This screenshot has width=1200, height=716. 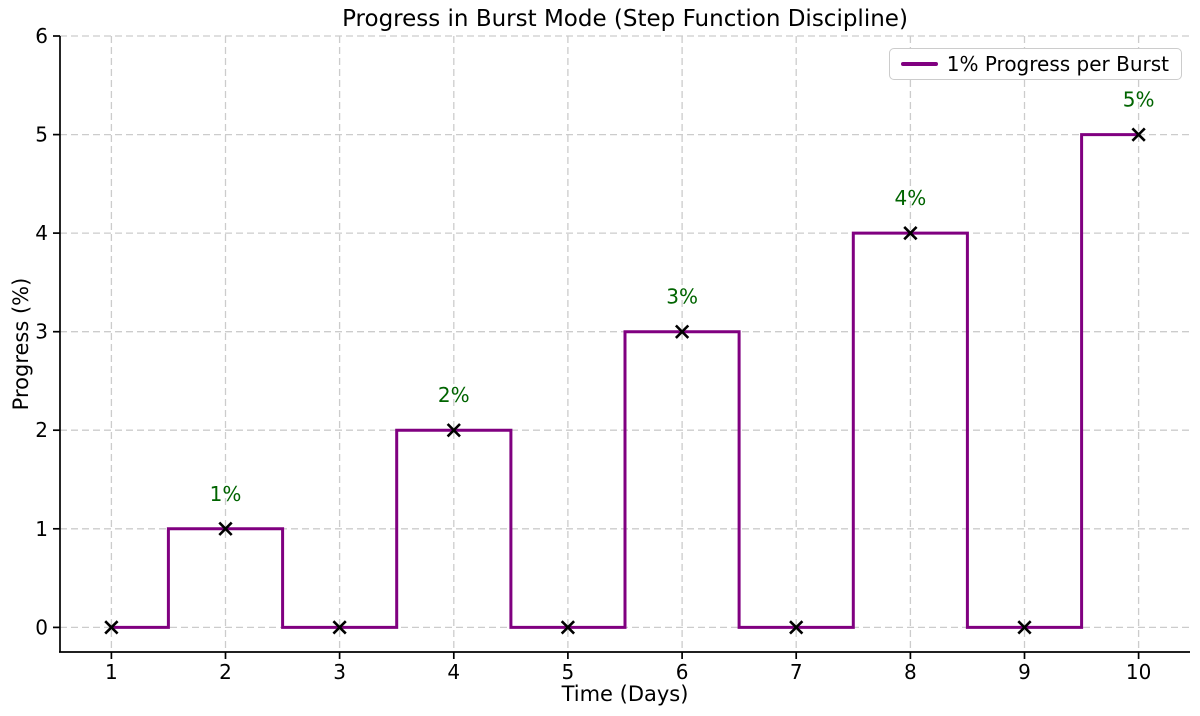 I want to click on y-tick-label: 5, so click(x=41, y=135).